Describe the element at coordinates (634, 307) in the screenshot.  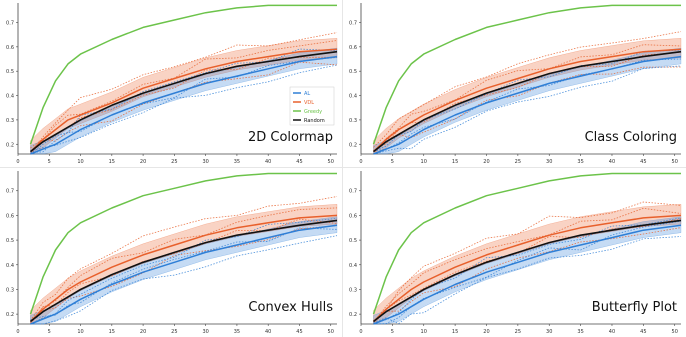
I see `panel-title: Butterfly Plot` at that location.